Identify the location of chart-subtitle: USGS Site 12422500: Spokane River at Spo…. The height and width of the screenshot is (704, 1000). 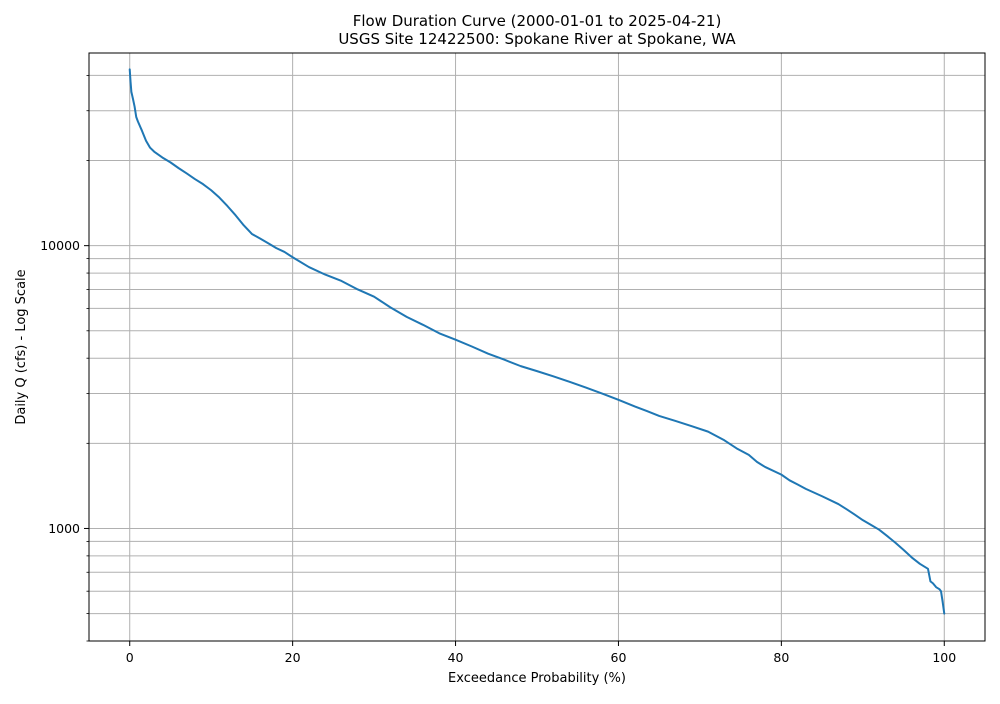
(537, 39).